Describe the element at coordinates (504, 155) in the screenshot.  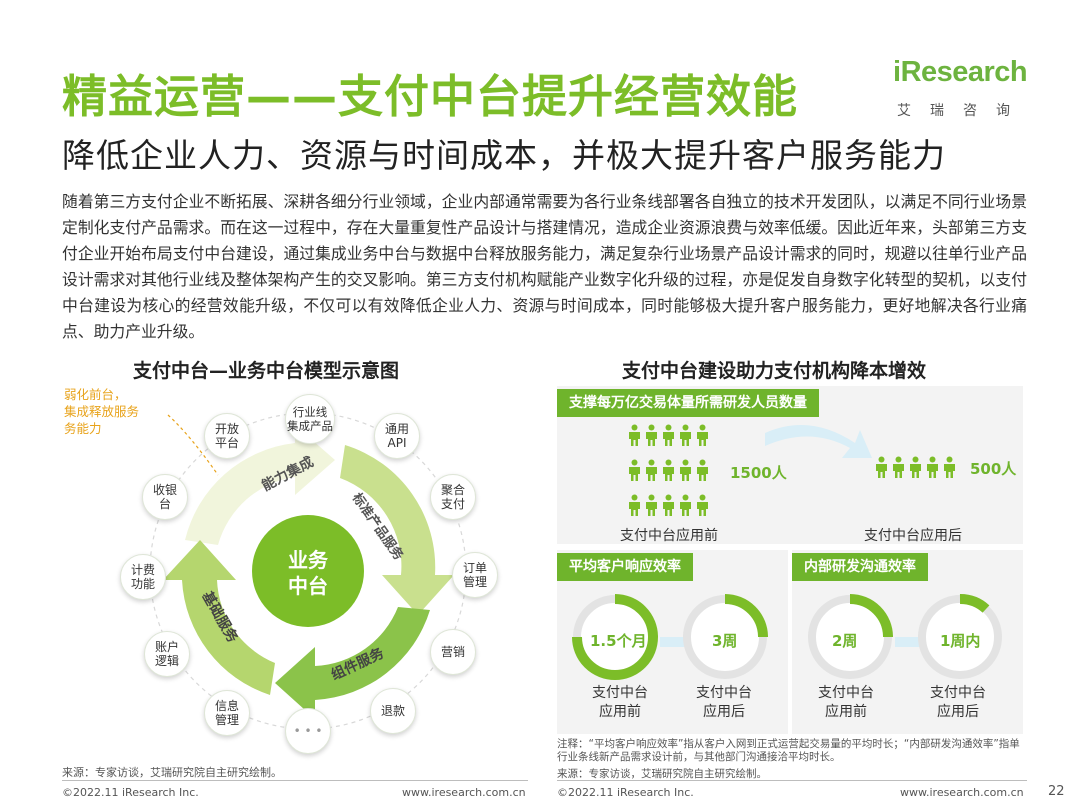
I see `page-subtitle: 降低企业人力、资源与时间成本，并极大提升客户服务能力` at that location.